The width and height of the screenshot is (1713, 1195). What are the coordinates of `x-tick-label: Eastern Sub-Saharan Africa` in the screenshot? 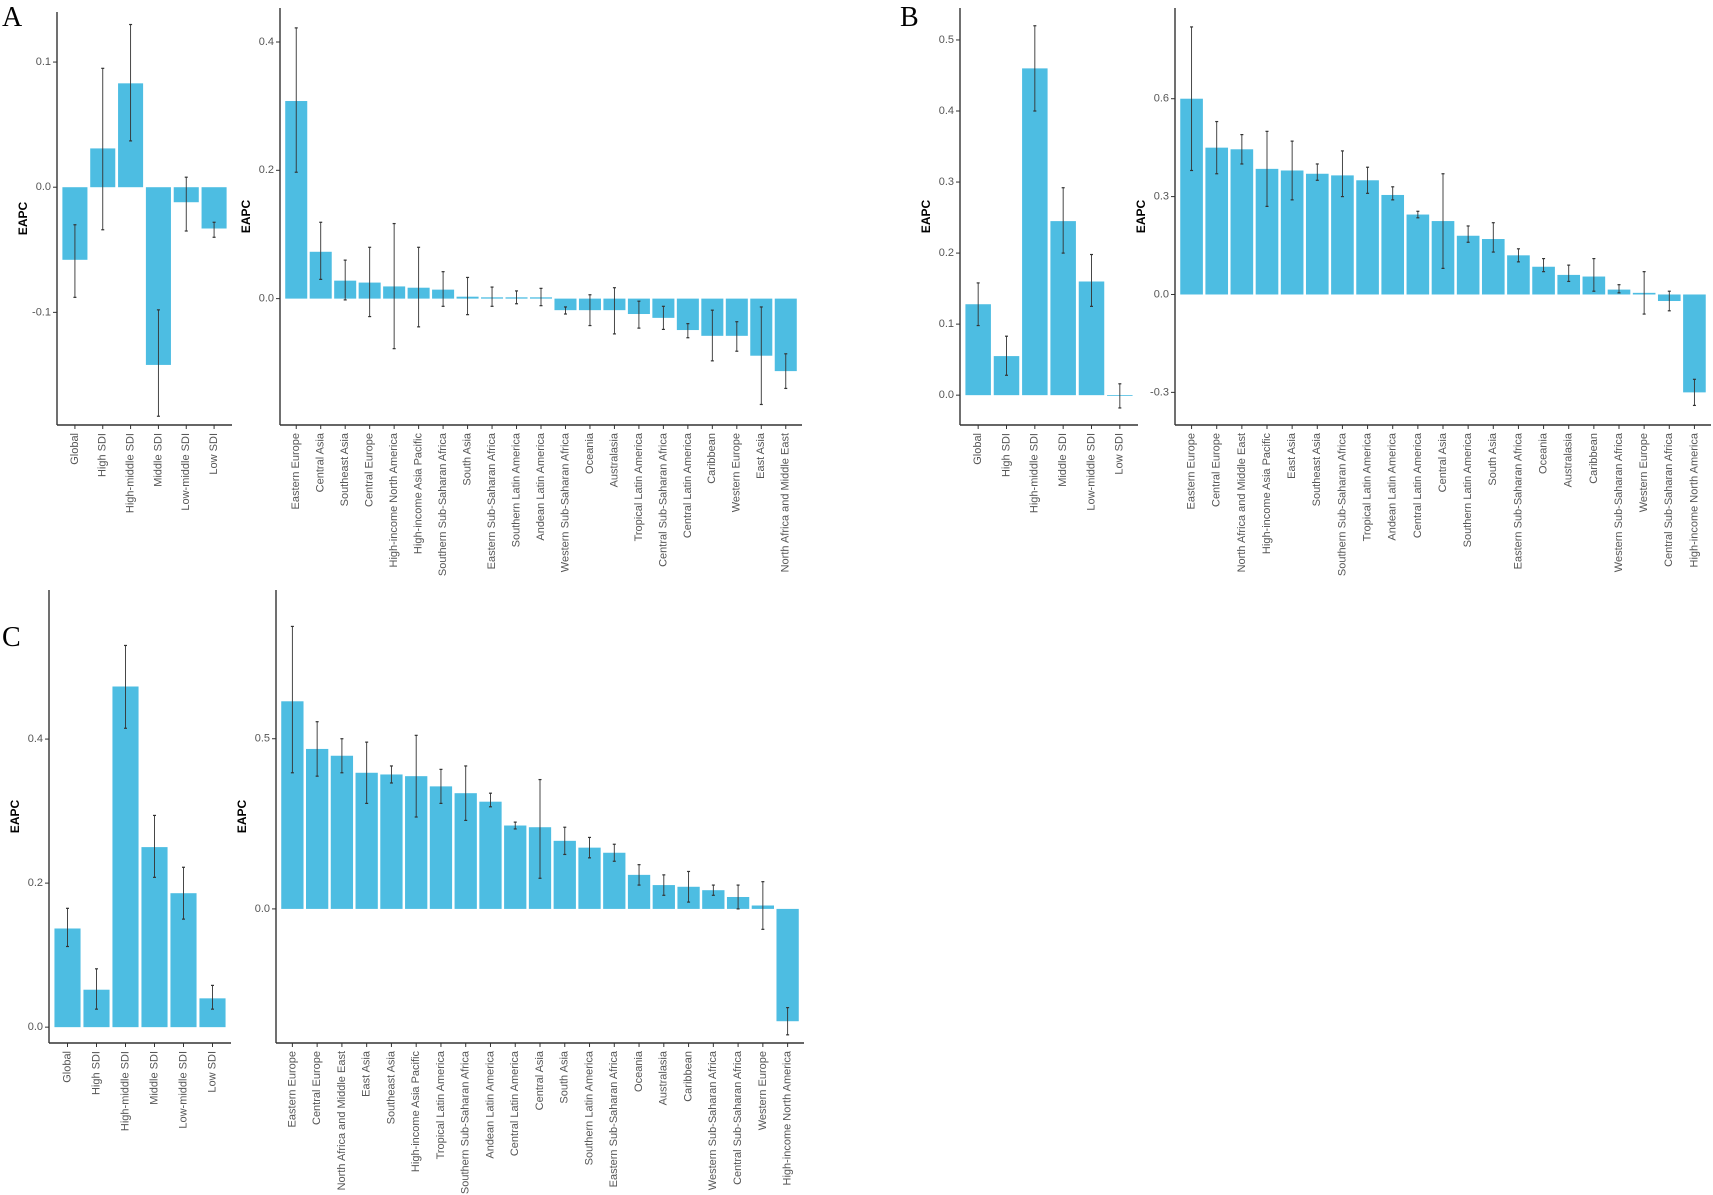 It's located at (1518, 500).